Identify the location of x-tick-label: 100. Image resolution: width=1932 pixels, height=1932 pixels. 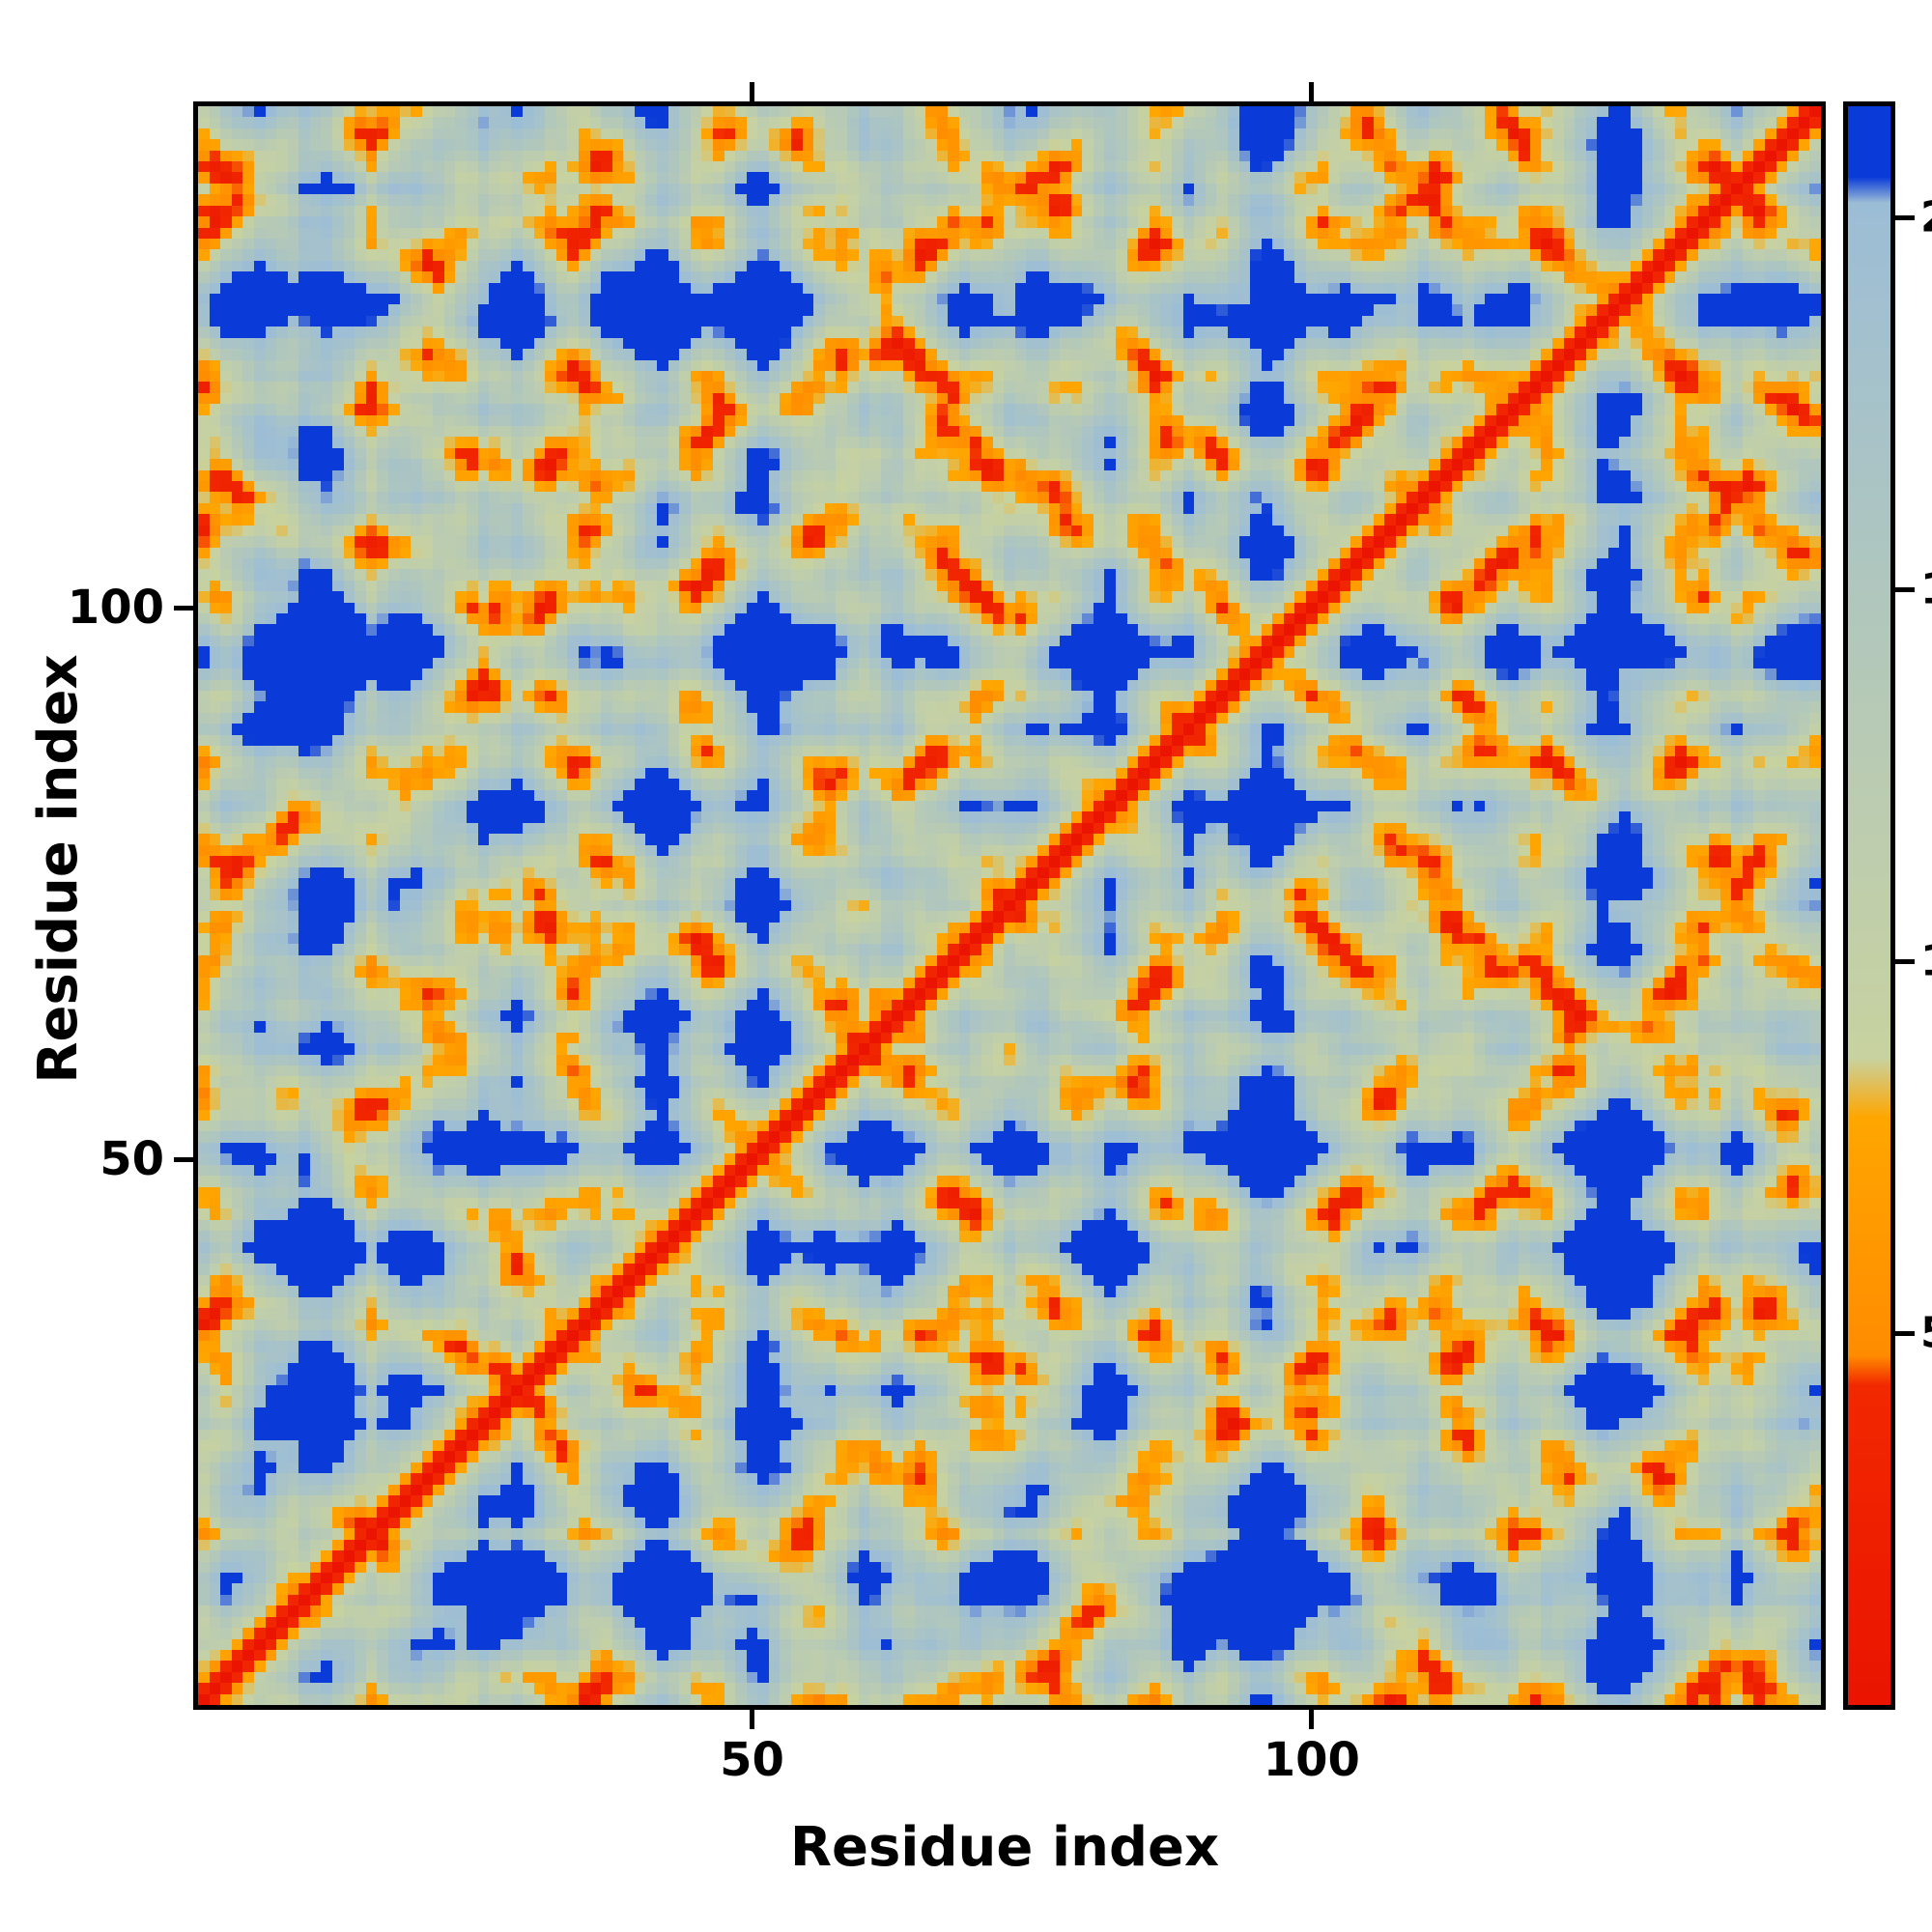
(1311, 1760).